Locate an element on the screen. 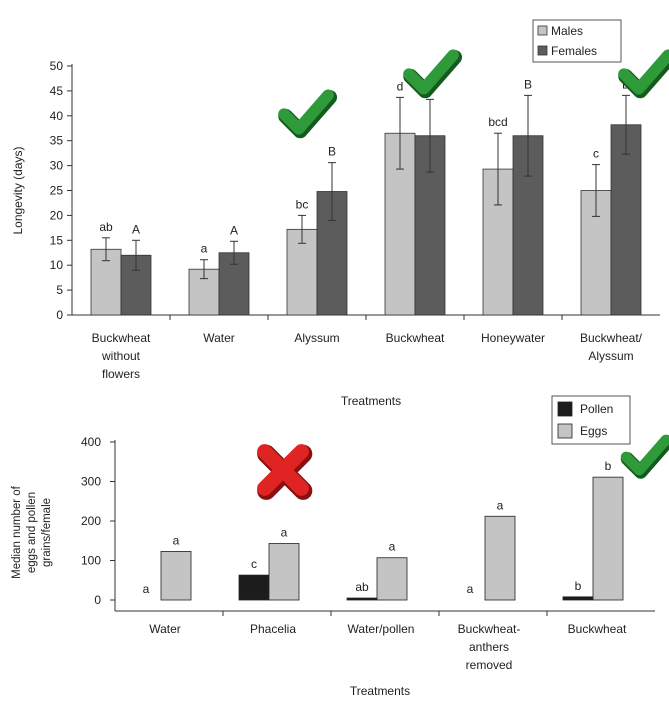  legend-box is located at coordinates (577, 41).